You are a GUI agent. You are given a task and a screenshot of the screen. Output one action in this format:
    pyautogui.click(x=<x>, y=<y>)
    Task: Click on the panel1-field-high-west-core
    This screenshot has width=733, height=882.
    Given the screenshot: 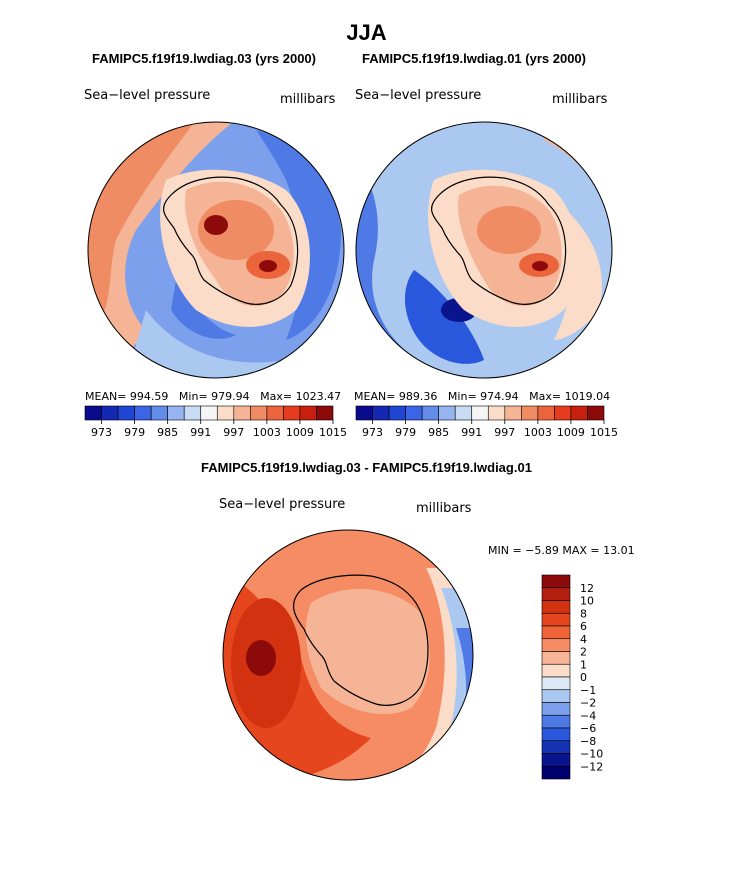 What is the action you would take?
    pyautogui.click(x=142, y=231)
    